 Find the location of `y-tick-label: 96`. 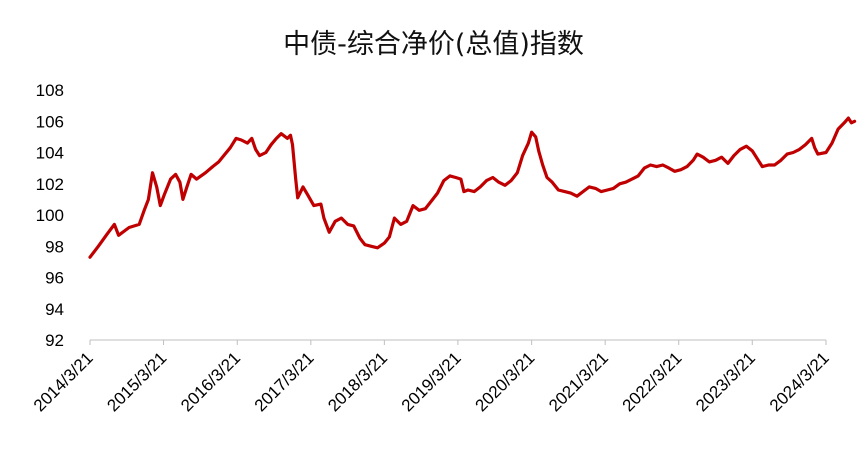

y-tick-label: 96 is located at coordinates (54, 278).